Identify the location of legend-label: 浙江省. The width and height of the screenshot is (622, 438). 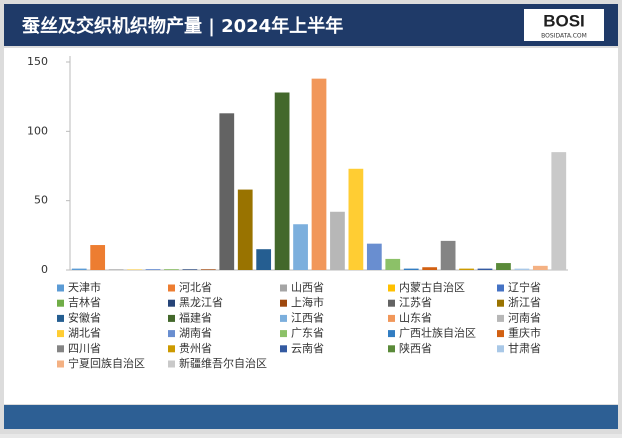
(524, 302).